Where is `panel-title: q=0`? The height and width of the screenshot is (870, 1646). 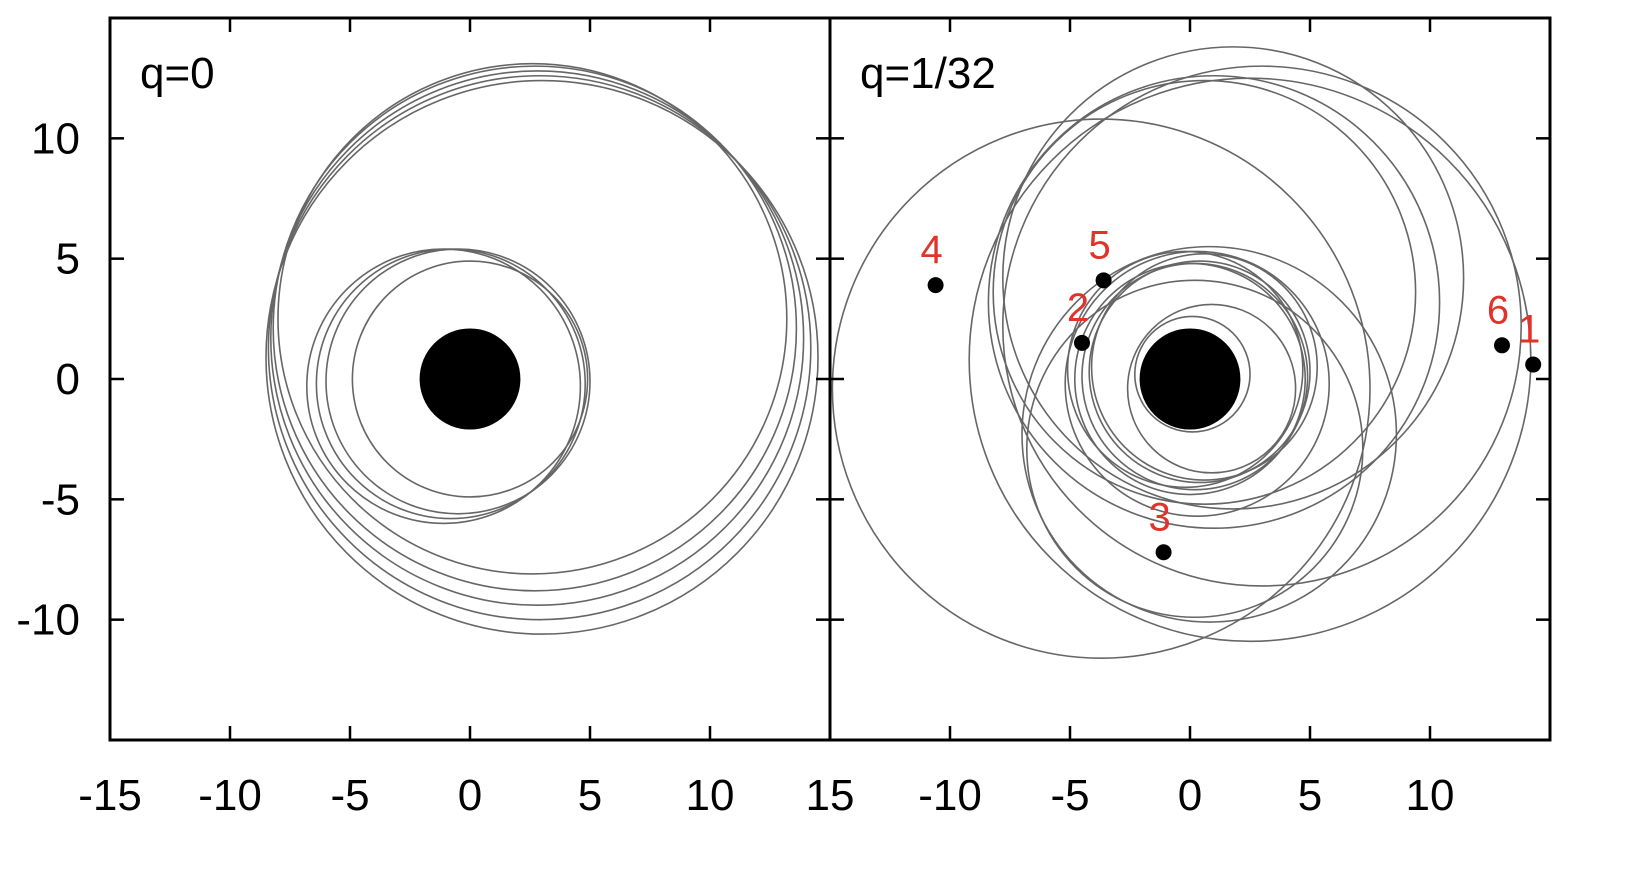
panel-title: q=0 is located at coordinates (177, 73).